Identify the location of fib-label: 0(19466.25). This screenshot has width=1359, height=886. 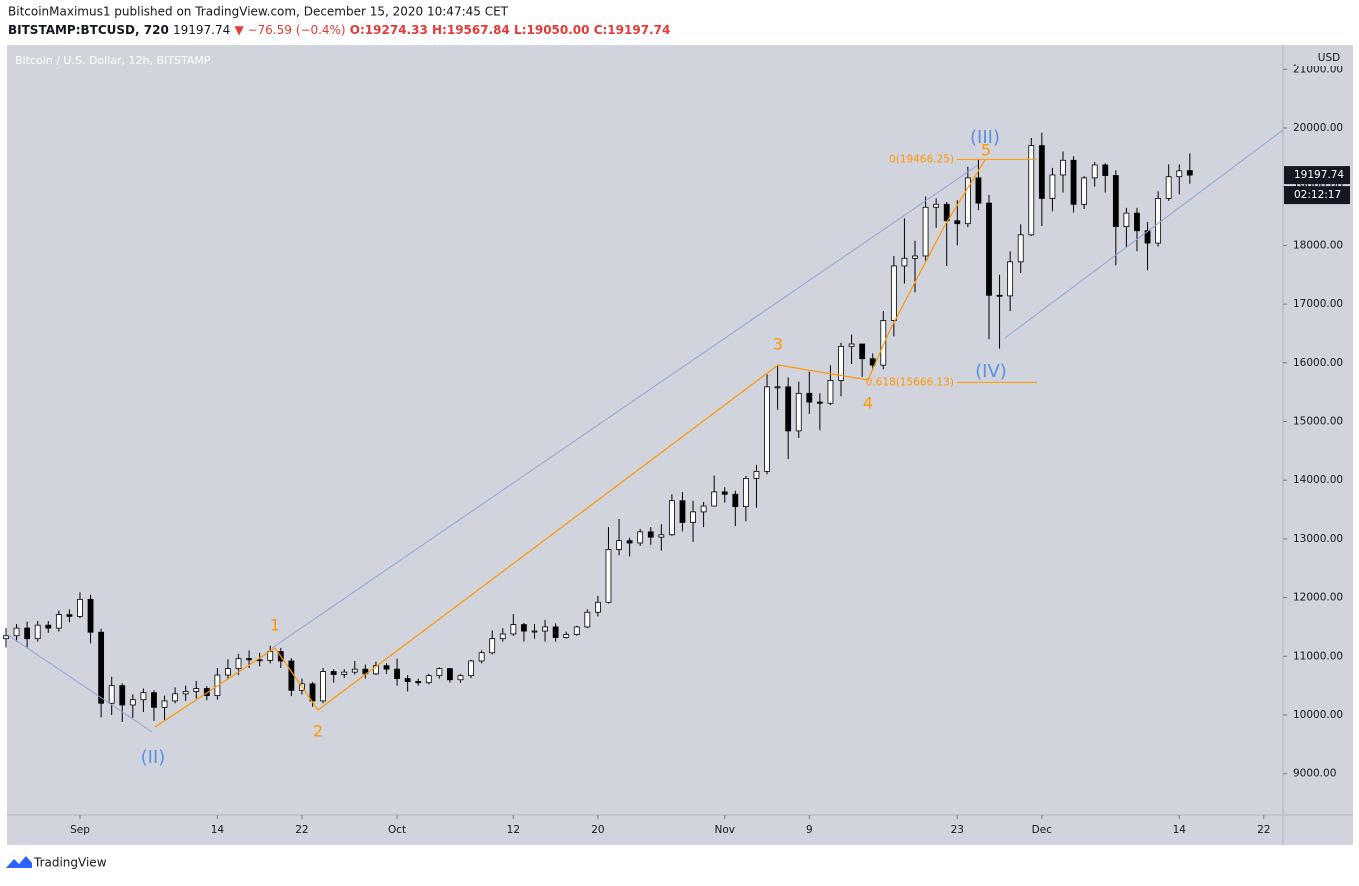
(921, 159).